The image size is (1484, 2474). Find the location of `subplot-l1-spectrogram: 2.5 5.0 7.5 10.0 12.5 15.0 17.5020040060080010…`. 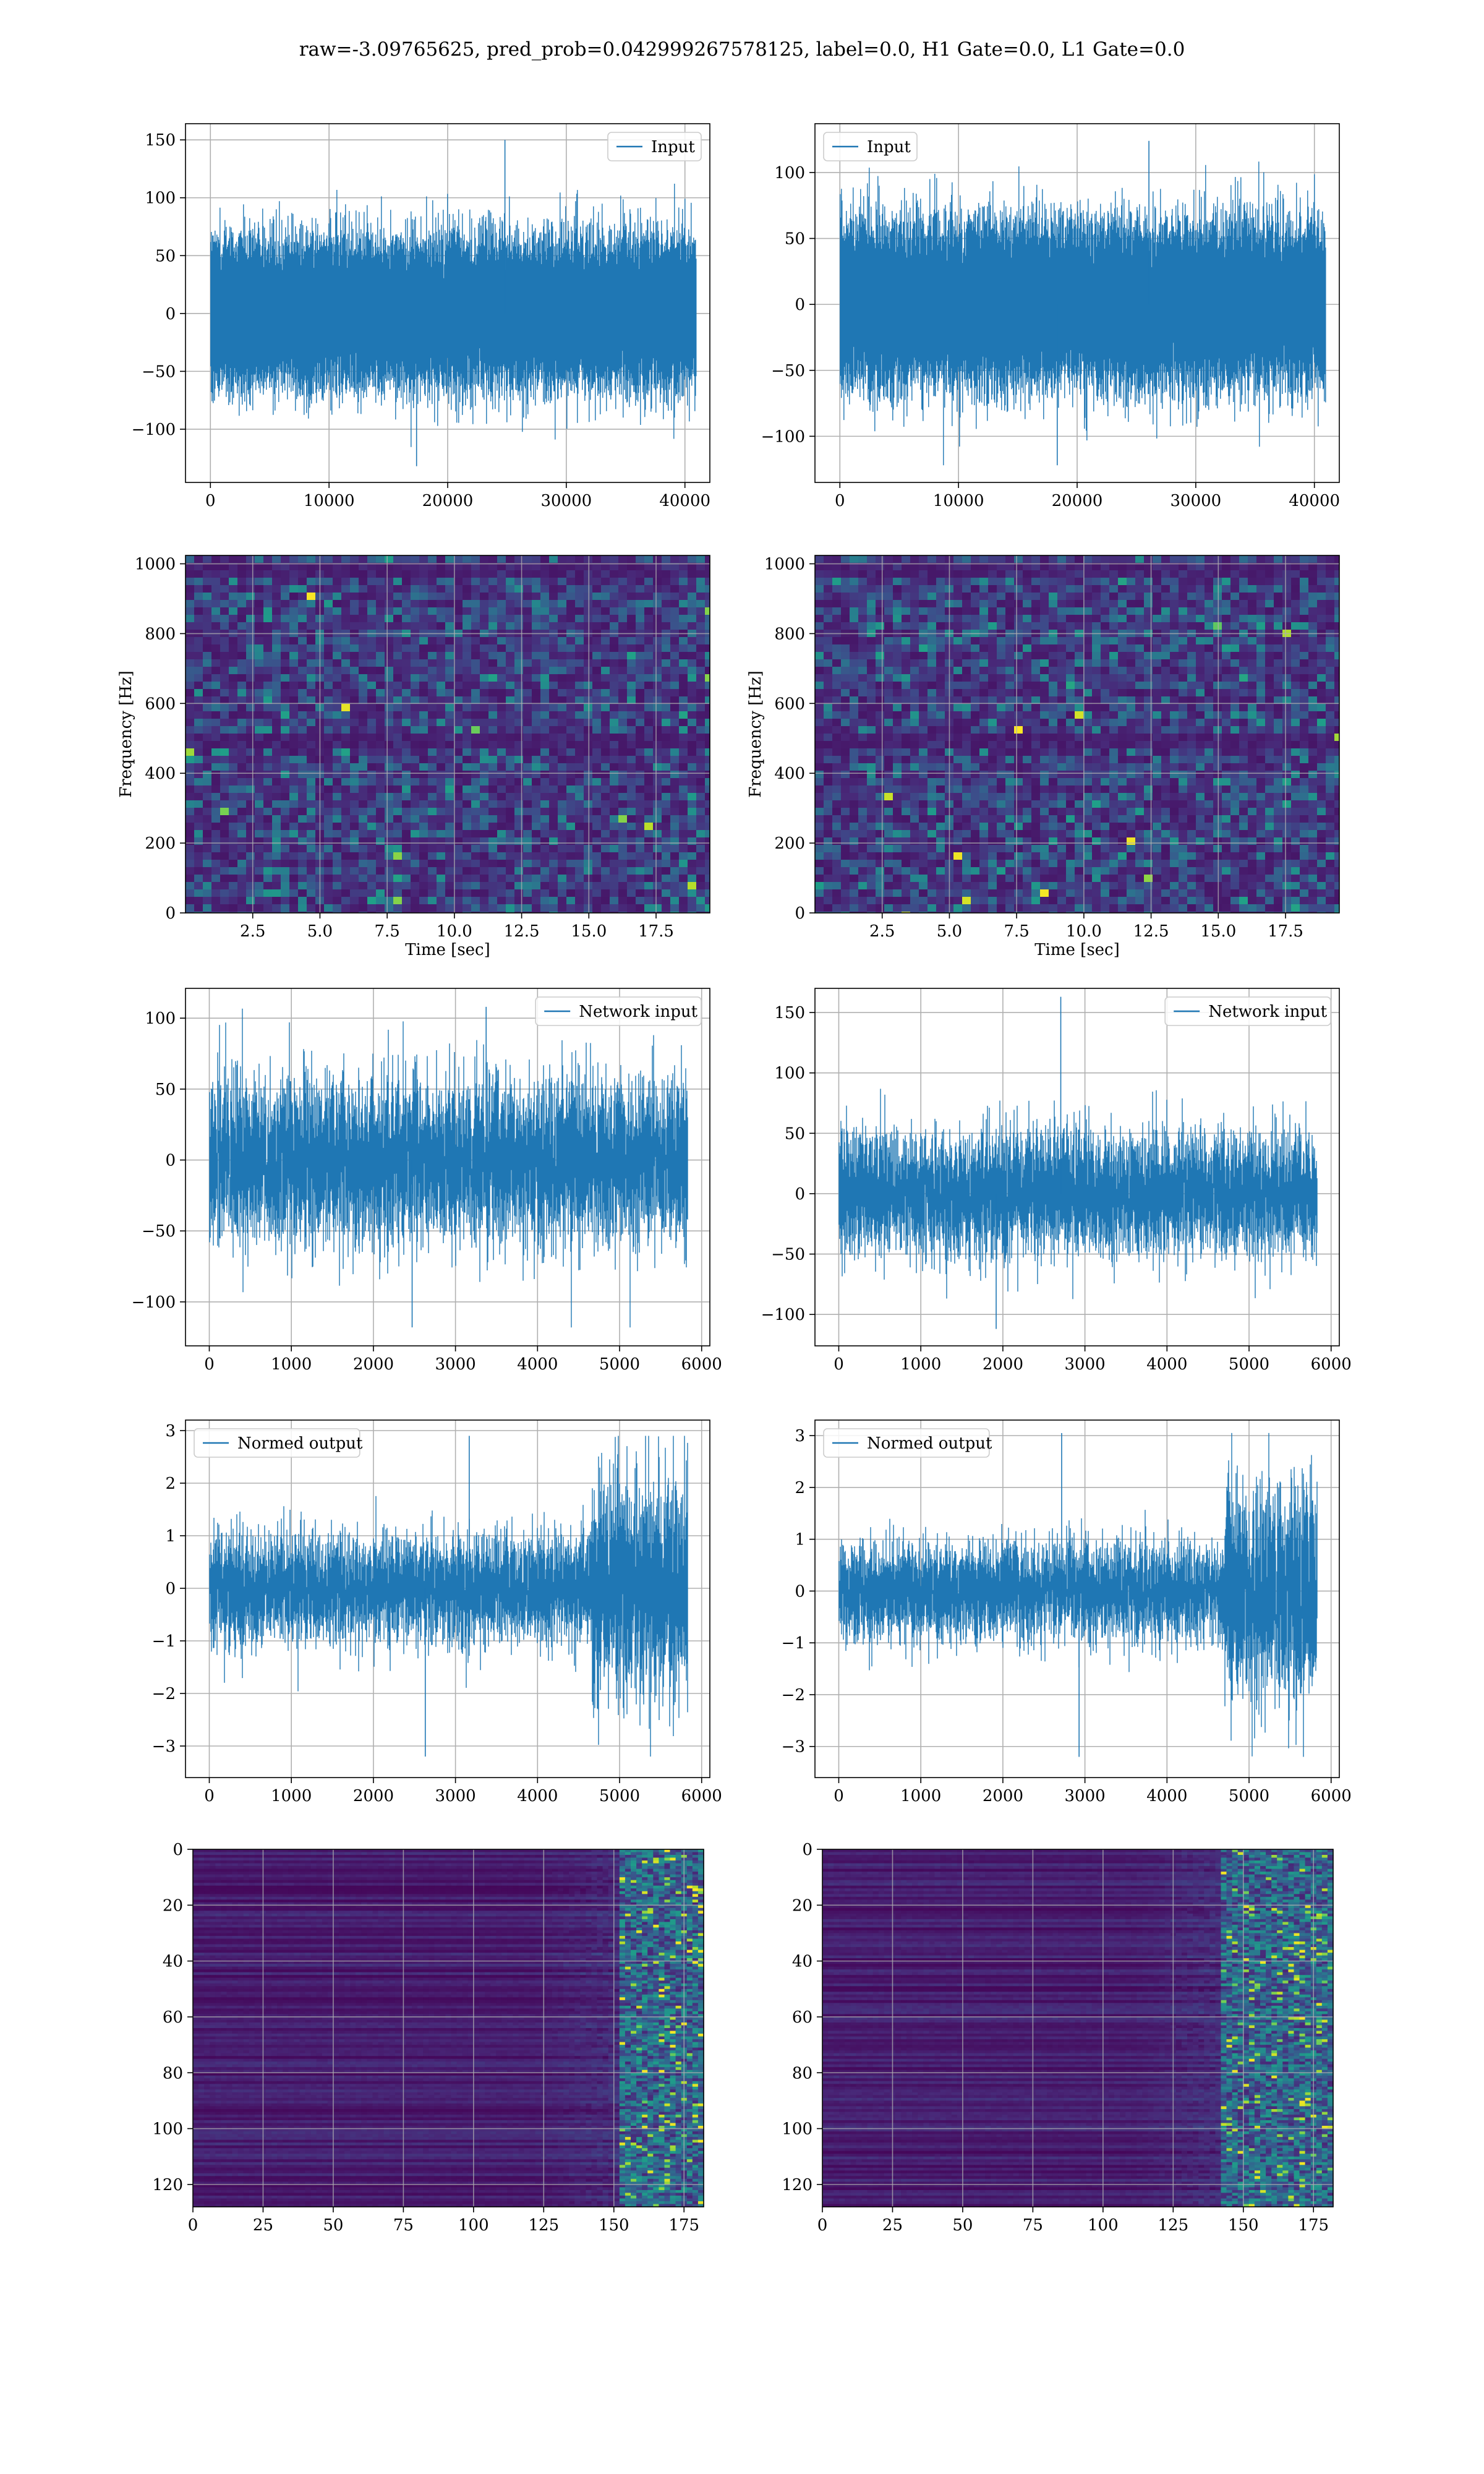

subplot-l1-spectrogram: 2.5 5.0 7.5 10.0 12.5 15.0 17.5020040060080010… is located at coordinates (1043, 757).